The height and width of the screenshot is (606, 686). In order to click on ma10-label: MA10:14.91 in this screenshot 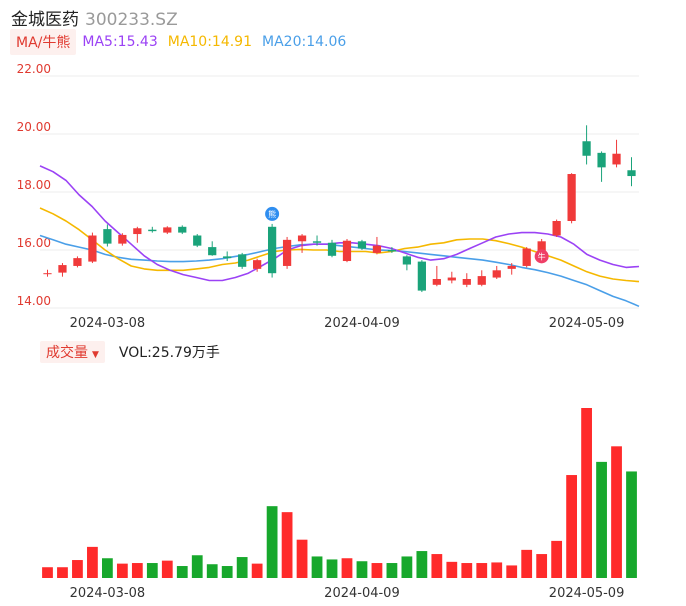, I will do `click(210, 42)`.